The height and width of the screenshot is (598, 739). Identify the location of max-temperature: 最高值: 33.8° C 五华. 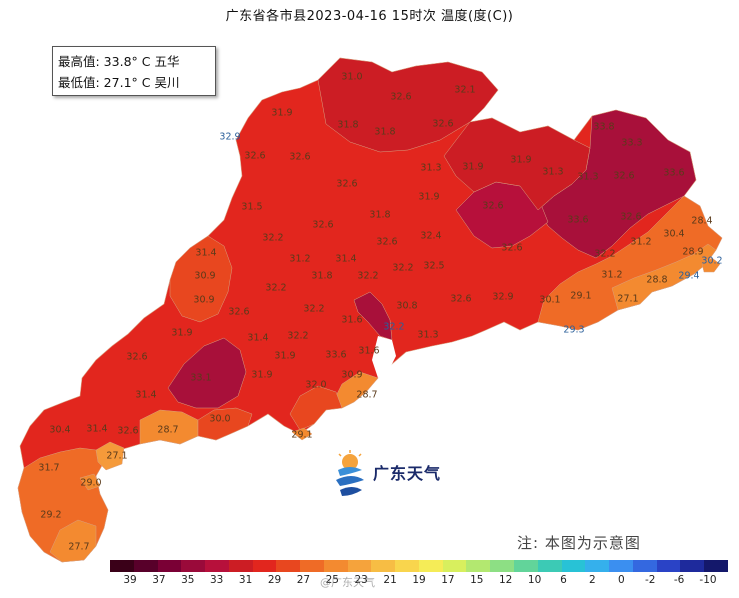
(119, 61).